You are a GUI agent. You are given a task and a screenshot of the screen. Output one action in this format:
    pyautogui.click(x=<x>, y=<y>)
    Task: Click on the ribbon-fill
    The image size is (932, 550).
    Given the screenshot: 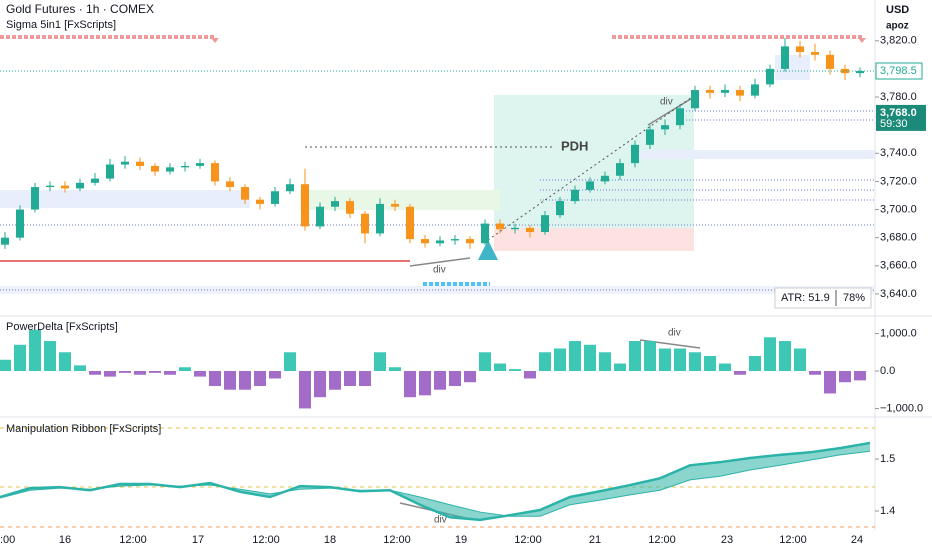 What is the action you would take?
    pyautogui.click(x=435, y=481)
    